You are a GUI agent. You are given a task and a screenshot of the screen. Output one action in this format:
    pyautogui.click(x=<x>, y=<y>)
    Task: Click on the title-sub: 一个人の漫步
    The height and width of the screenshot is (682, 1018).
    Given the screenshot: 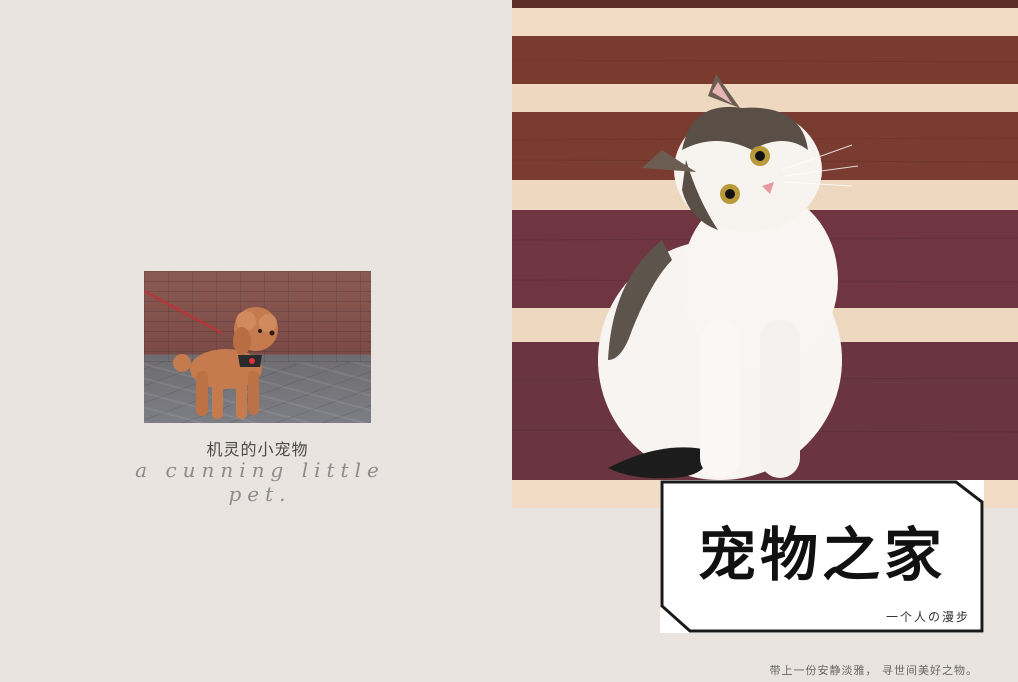 What is the action you would take?
    pyautogui.click(x=927, y=617)
    